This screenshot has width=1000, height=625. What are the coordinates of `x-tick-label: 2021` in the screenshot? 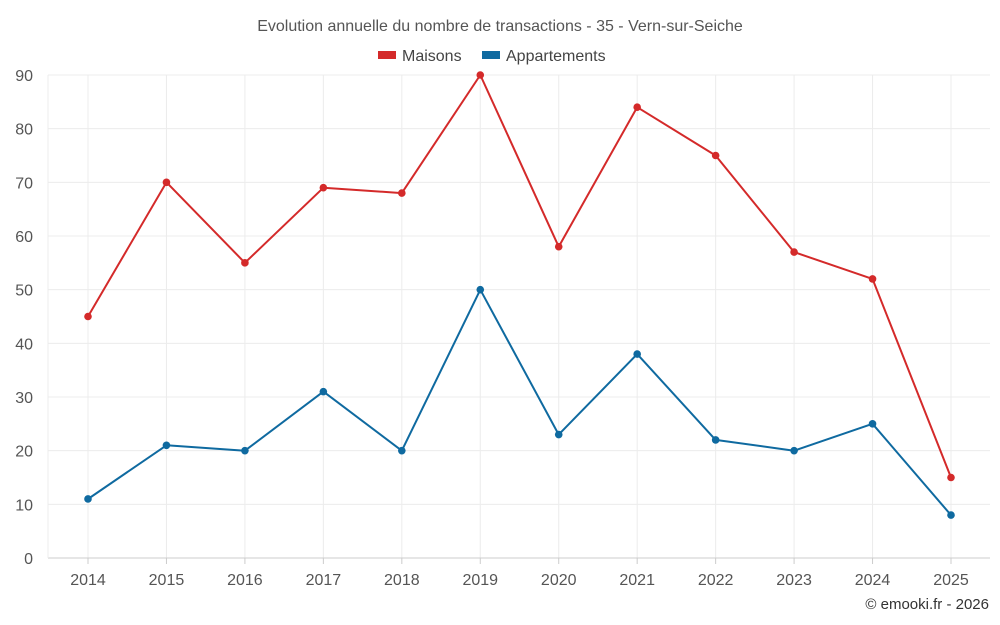 It's located at (637, 580).